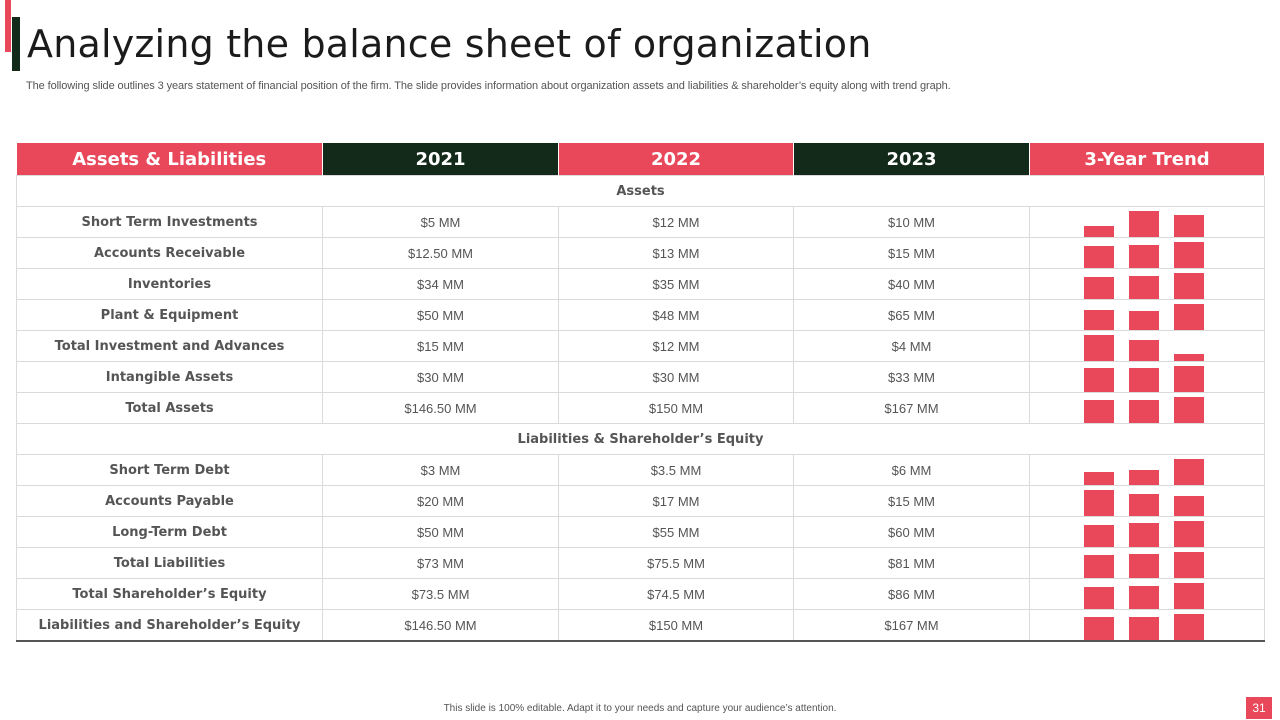  What do you see at coordinates (1259, 708) in the screenshot?
I see `page-number: 31` at bounding box center [1259, 708].